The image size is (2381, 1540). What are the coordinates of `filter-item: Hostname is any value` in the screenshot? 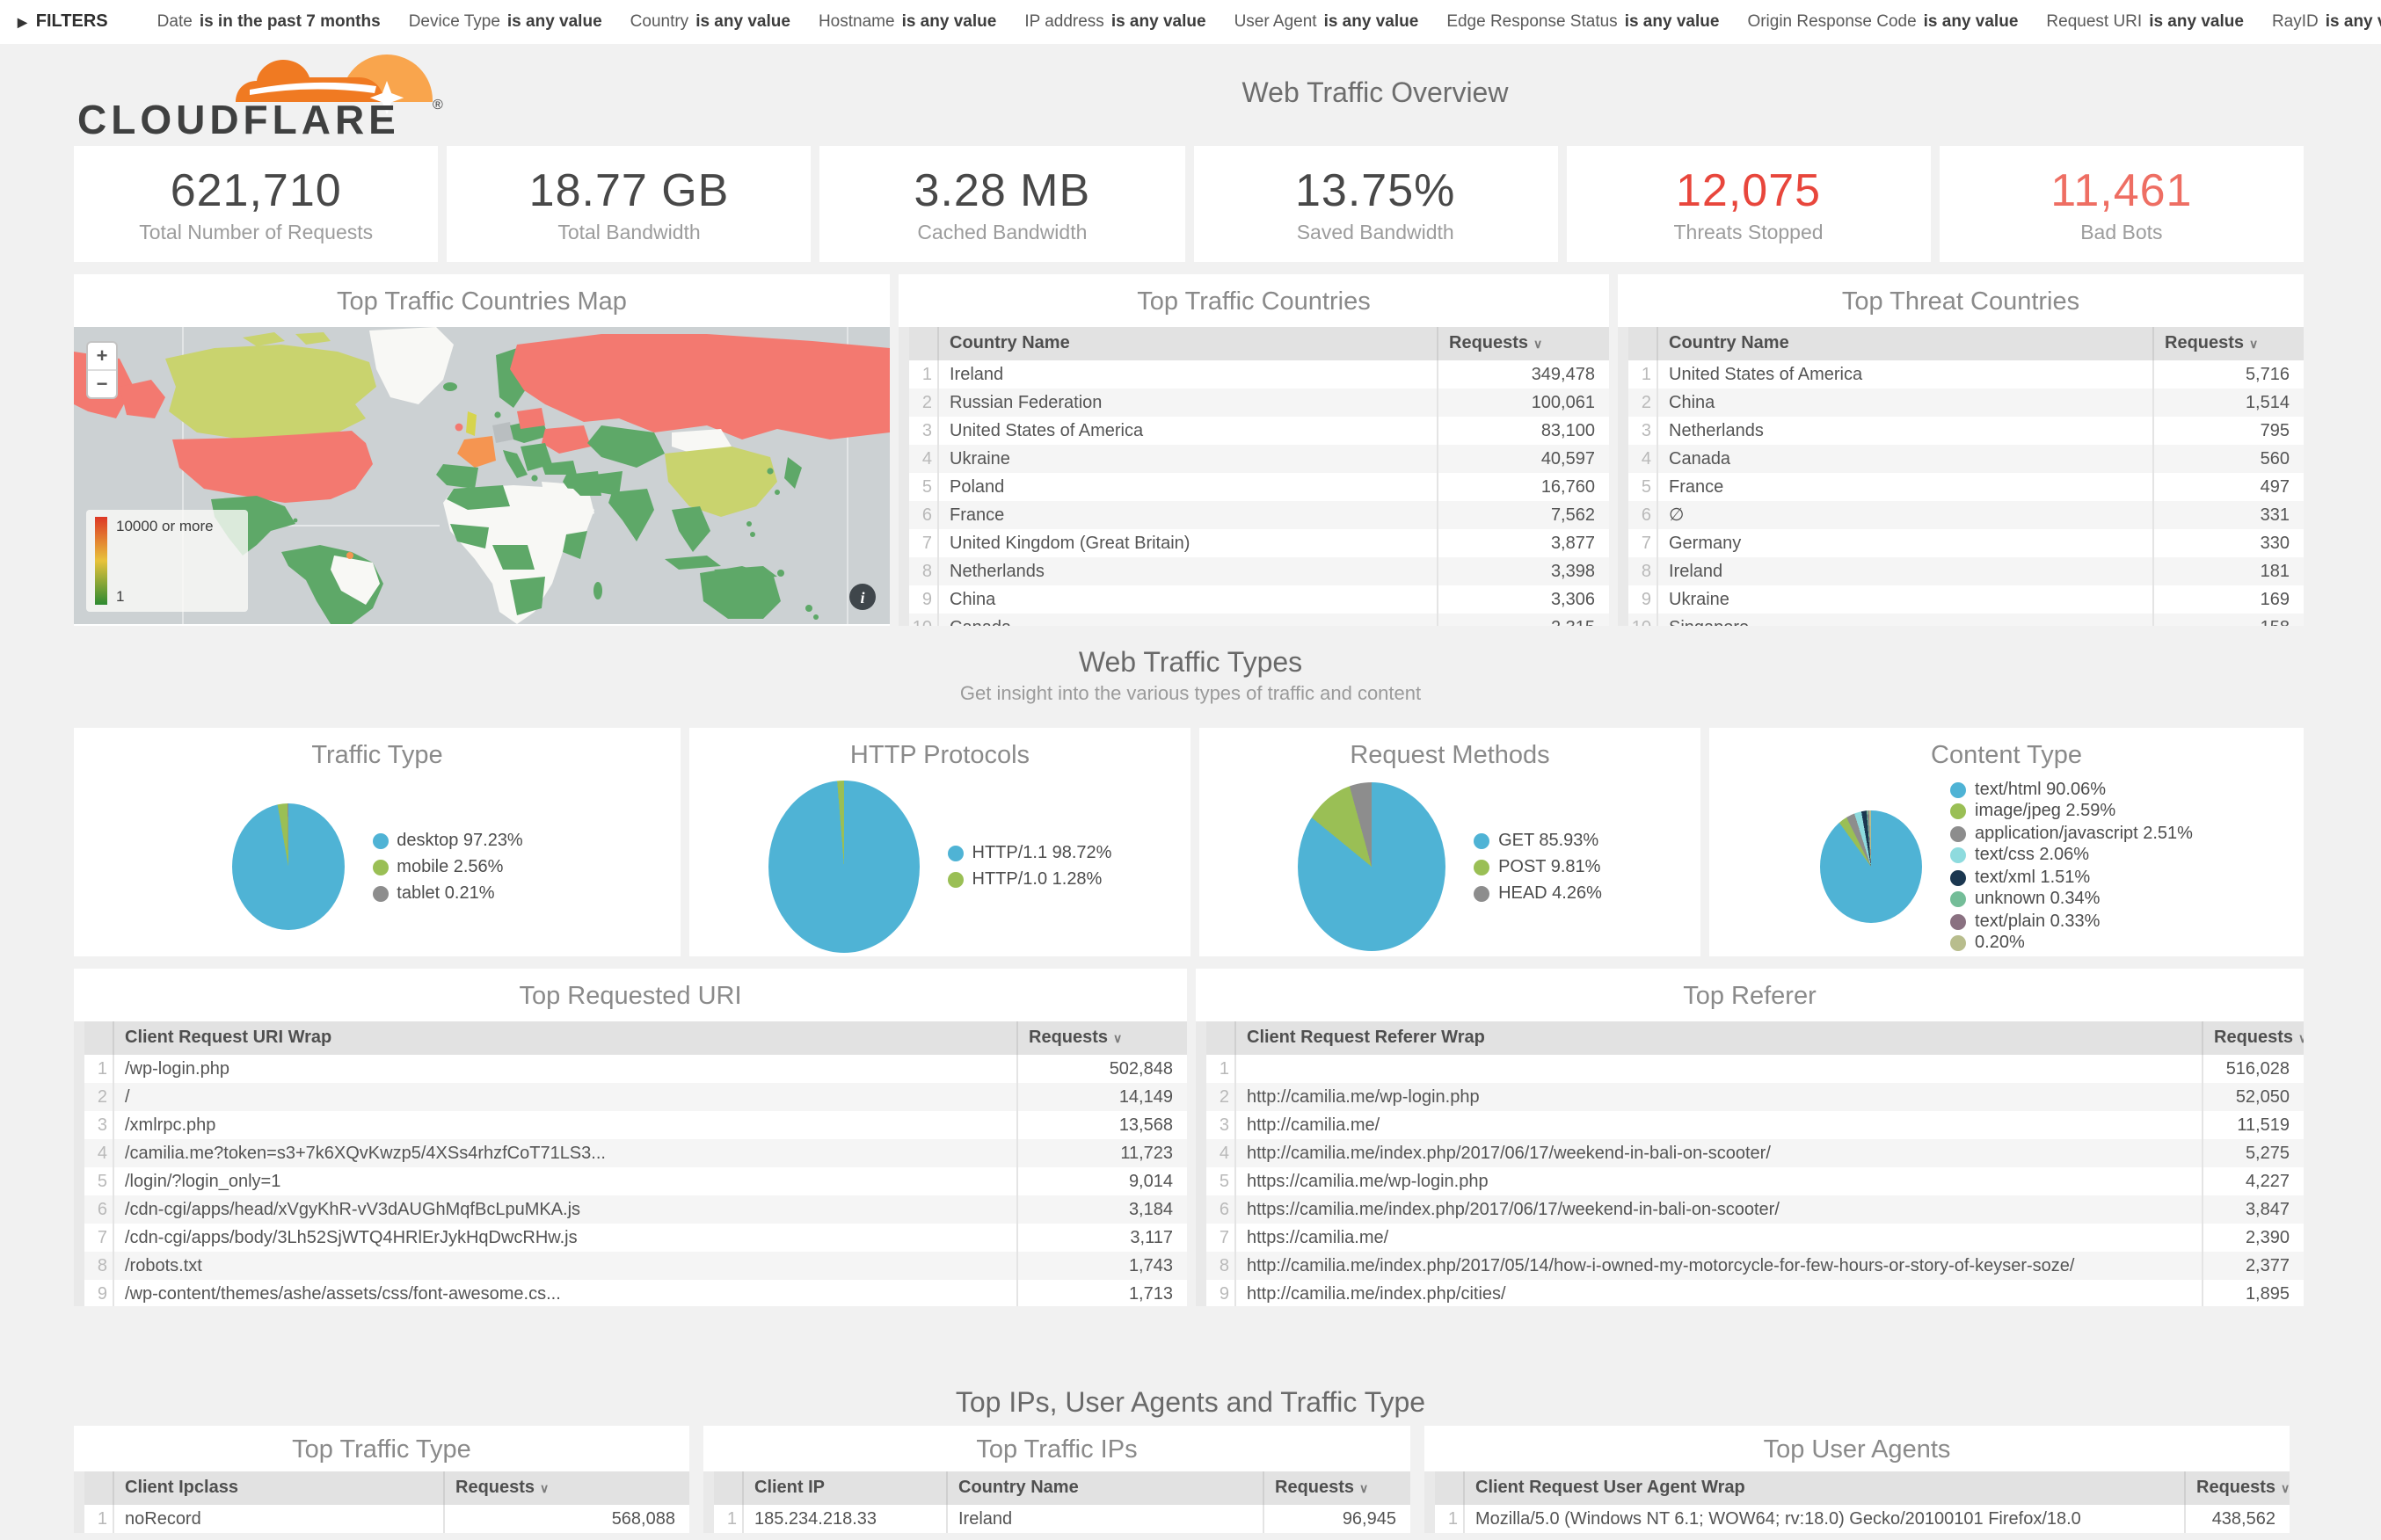 It's located at (907, 22).